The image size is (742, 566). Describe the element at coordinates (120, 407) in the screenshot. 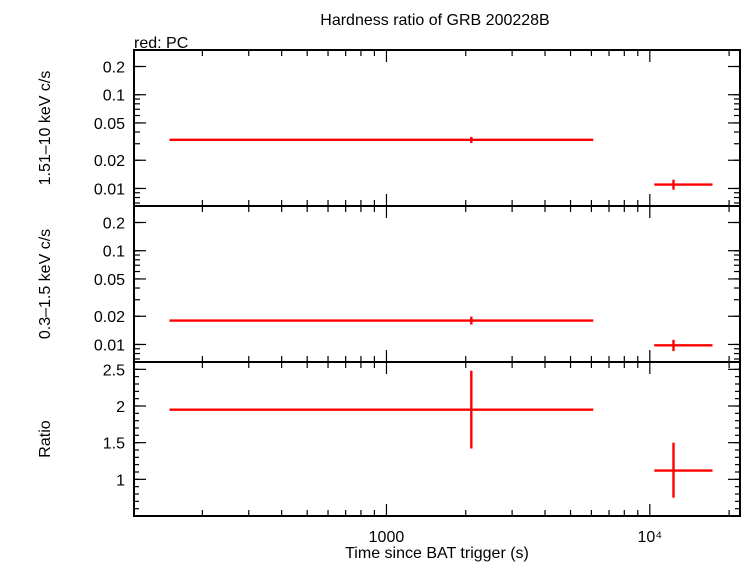

I see `y-tick-label: 2` at that location.